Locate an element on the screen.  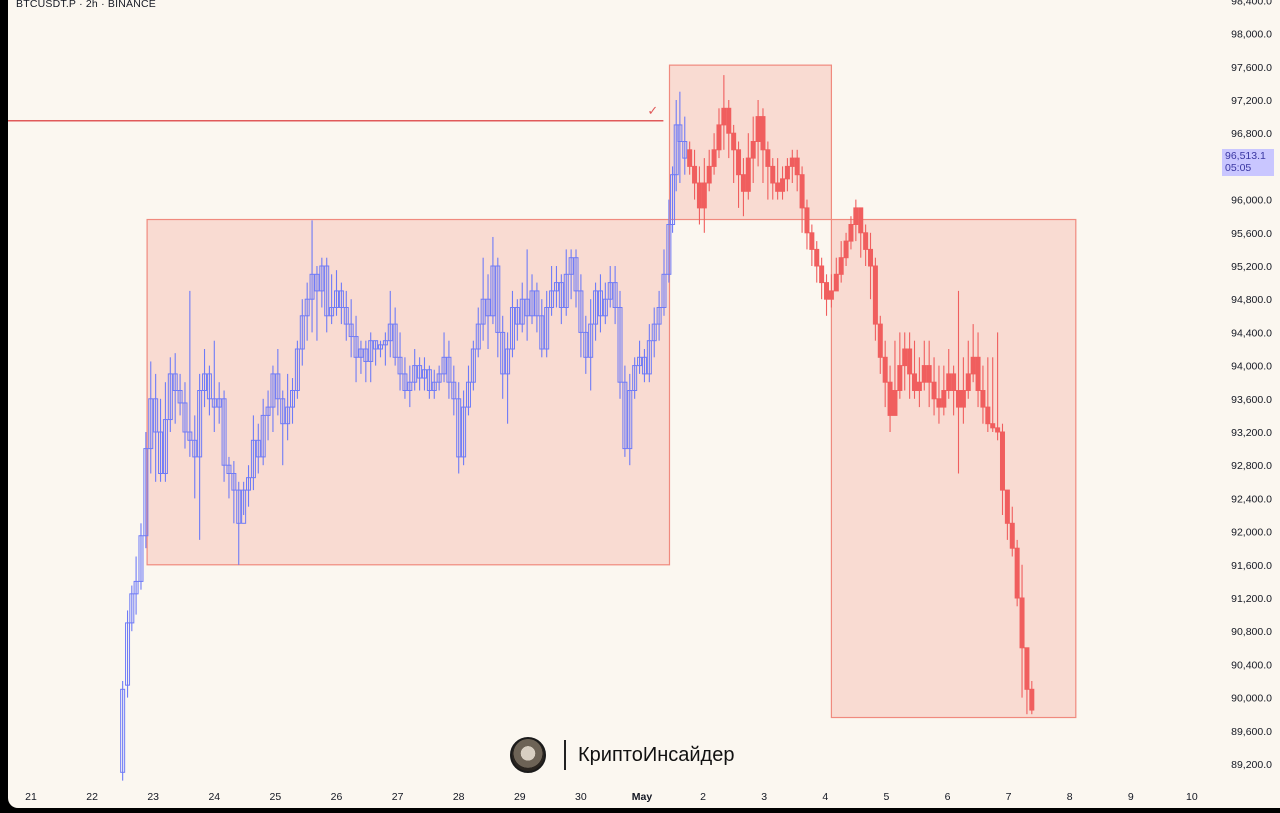
watermark: КриптоИнсайдер is located at coordinates (622, 755).